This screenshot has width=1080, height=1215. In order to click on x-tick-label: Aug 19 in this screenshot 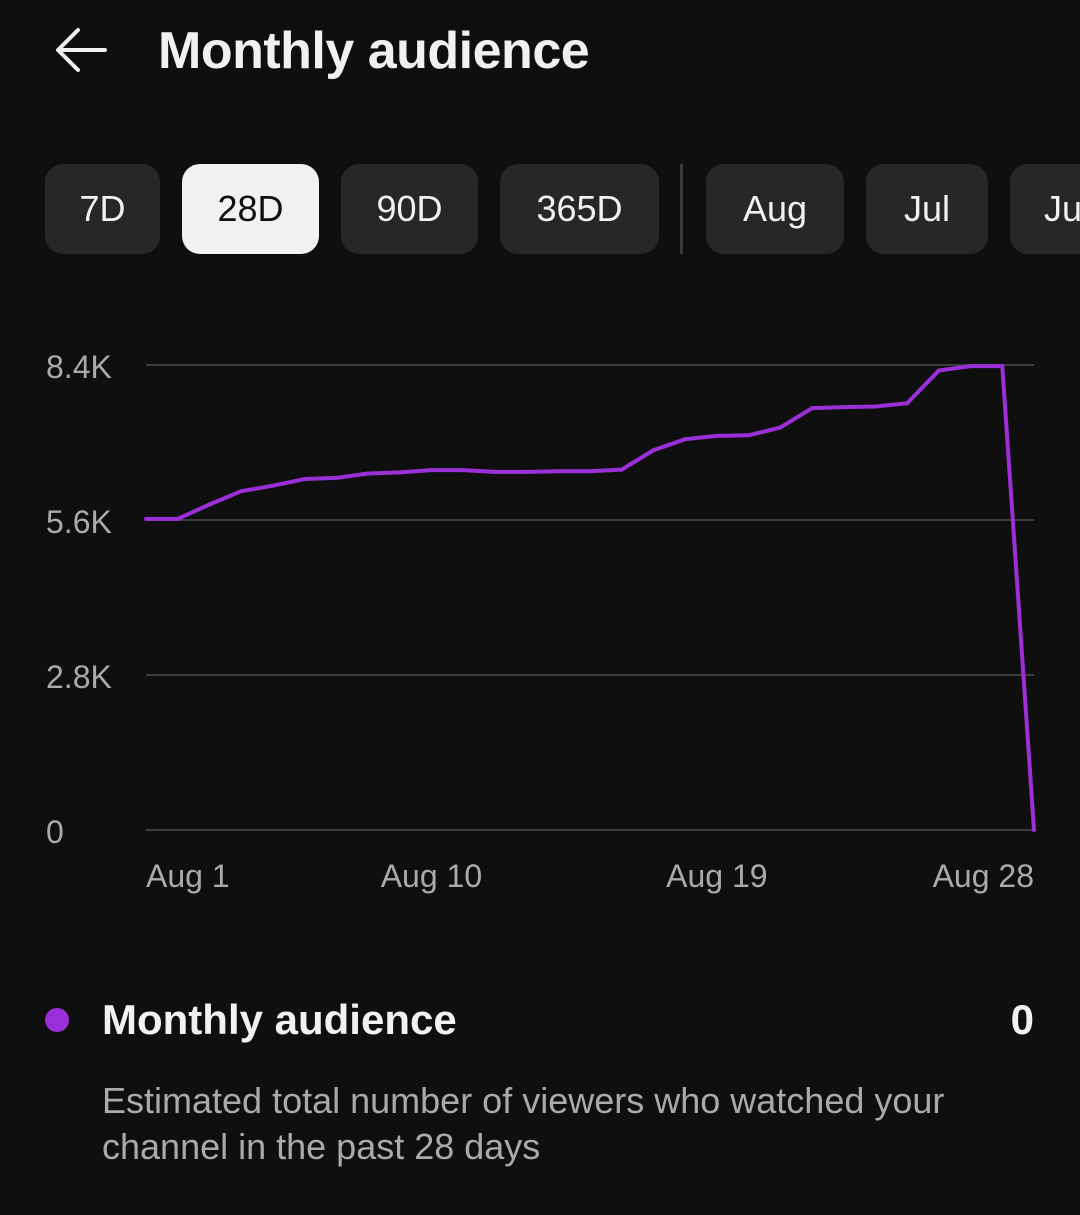, I will do `click(716, 876)`.